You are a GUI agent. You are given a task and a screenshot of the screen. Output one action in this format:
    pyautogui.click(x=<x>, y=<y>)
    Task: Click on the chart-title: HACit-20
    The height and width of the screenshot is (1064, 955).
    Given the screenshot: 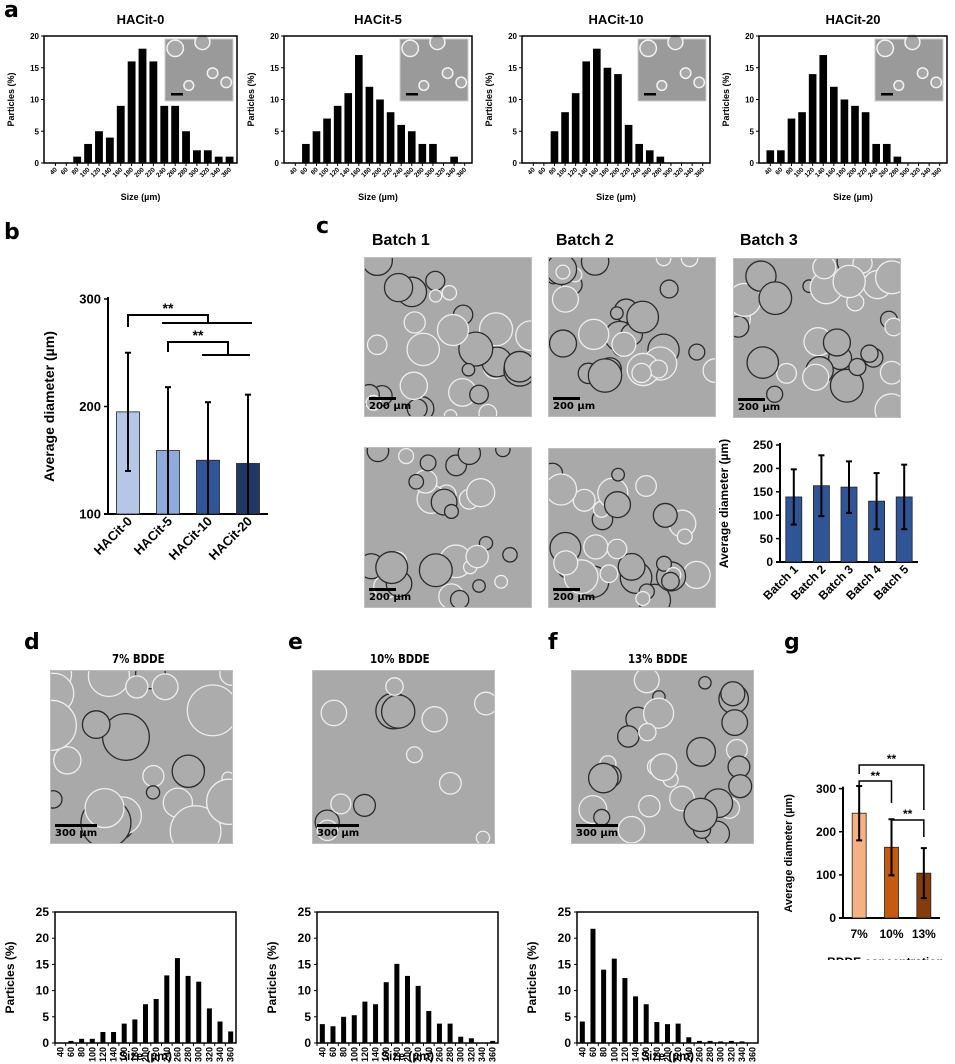 What is the action you would take?
    pyautogui.click(x=853, y=19)
    